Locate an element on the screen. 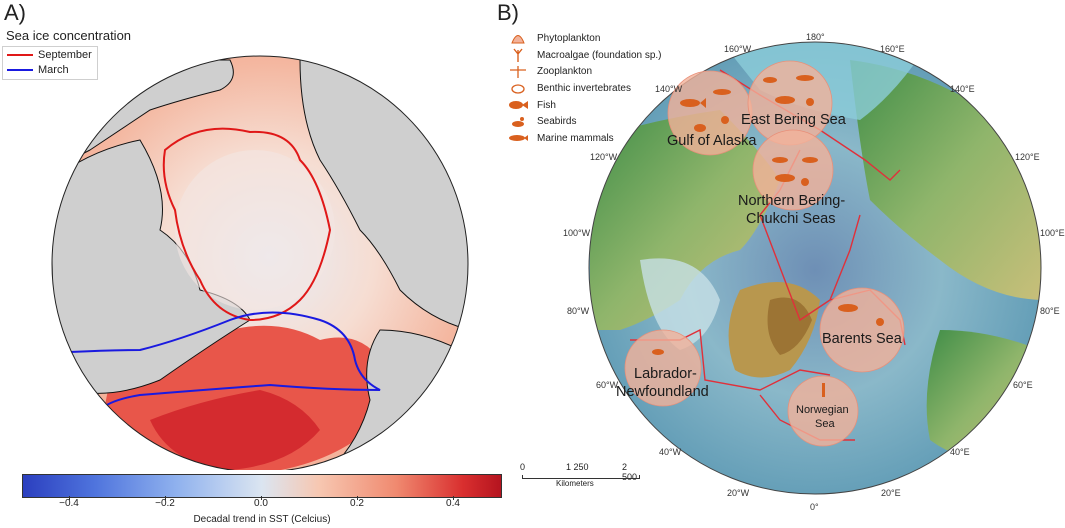 The image size is (1065, 528). lon-label-160e: 160°E is located at coordinates (892, 49).